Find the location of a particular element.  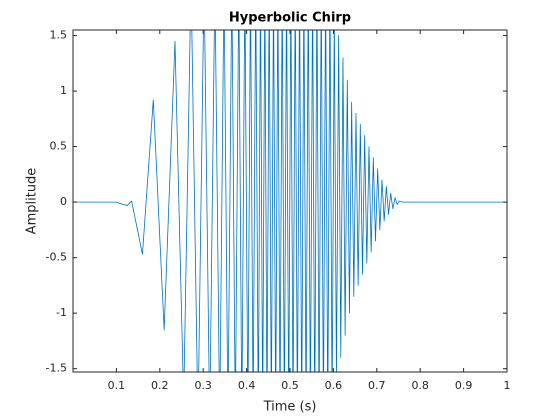

x-tick-label: 0.7 is located at coordinates (377, 385).